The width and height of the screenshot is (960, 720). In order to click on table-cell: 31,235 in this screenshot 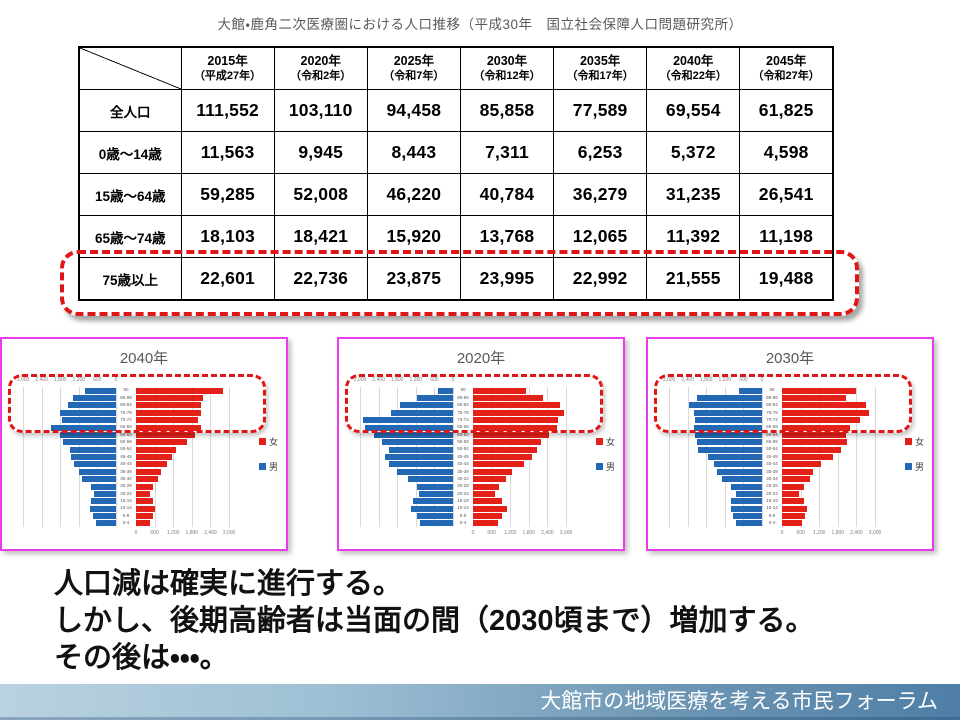, I will do `click(693, 194)`.